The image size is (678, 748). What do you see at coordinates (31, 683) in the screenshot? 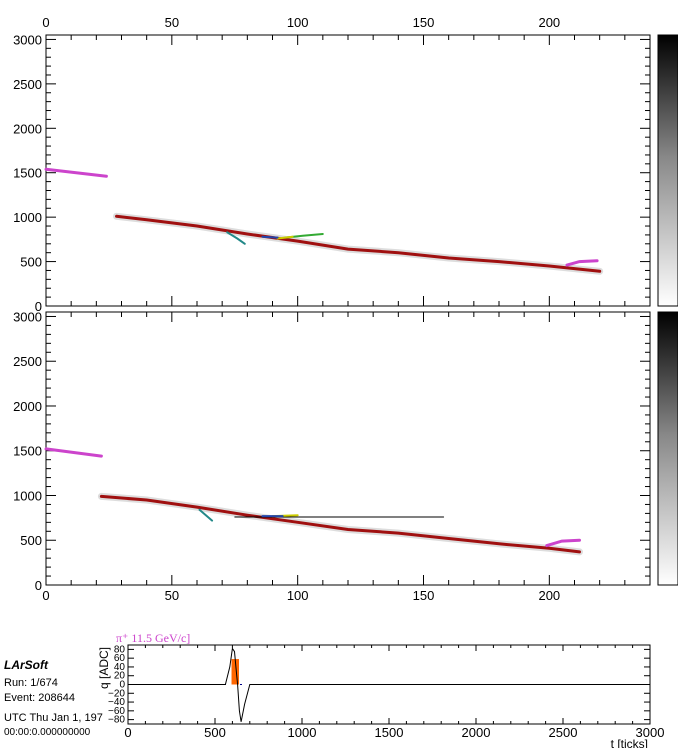
I see `run-number: Run: 1/674` at bounding box center [31, 683].